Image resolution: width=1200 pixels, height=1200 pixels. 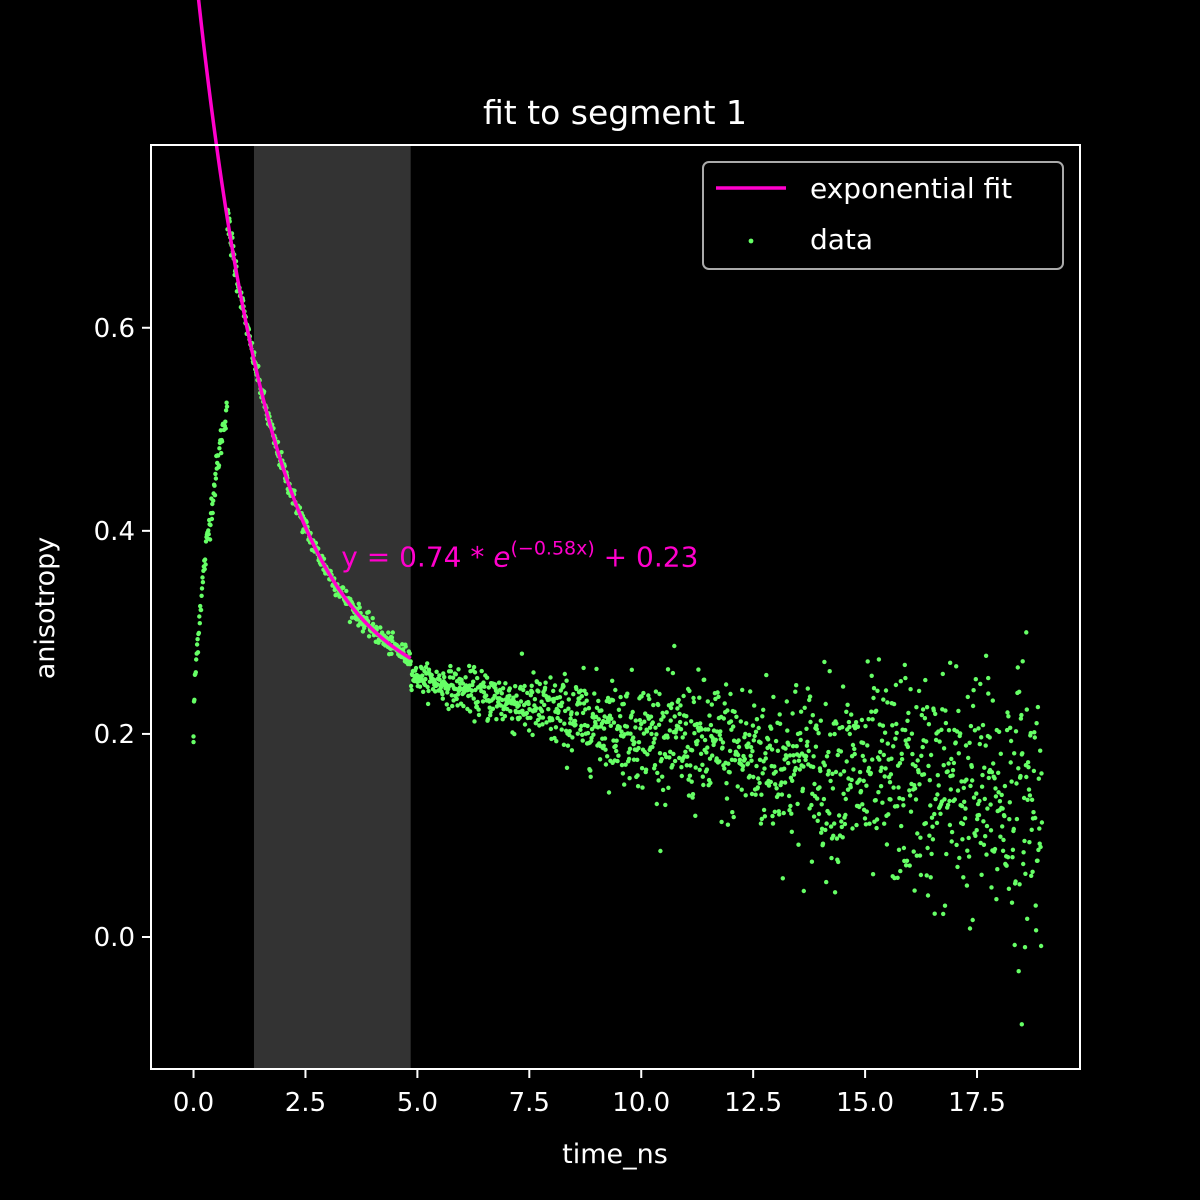 I want to click on fit-equation-suffix: + 0.23, so click(x=647, y=556).